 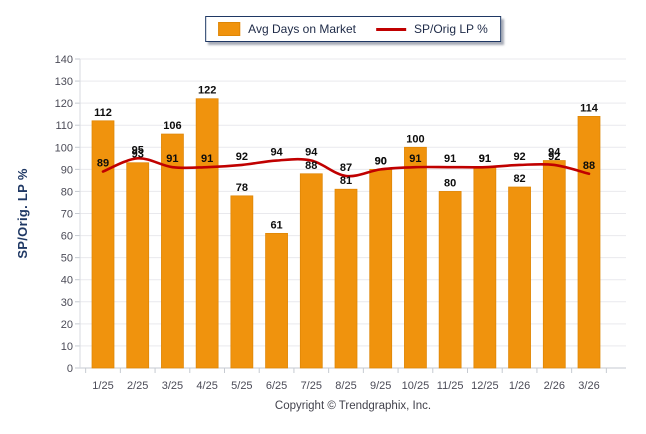 What do you see at coordinates (138, 150) in the screenshot?
I see `line-value-label: 95` at bounding box center [138, 150].